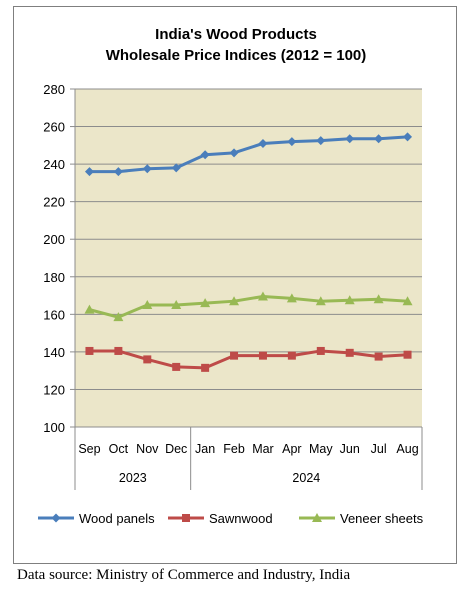 This screenshot has width=473, height=593. What do you see at coordinates (176, 449) in the screenshot?
I see `x-tick-label: Dec` at bounding box center [176, 449].